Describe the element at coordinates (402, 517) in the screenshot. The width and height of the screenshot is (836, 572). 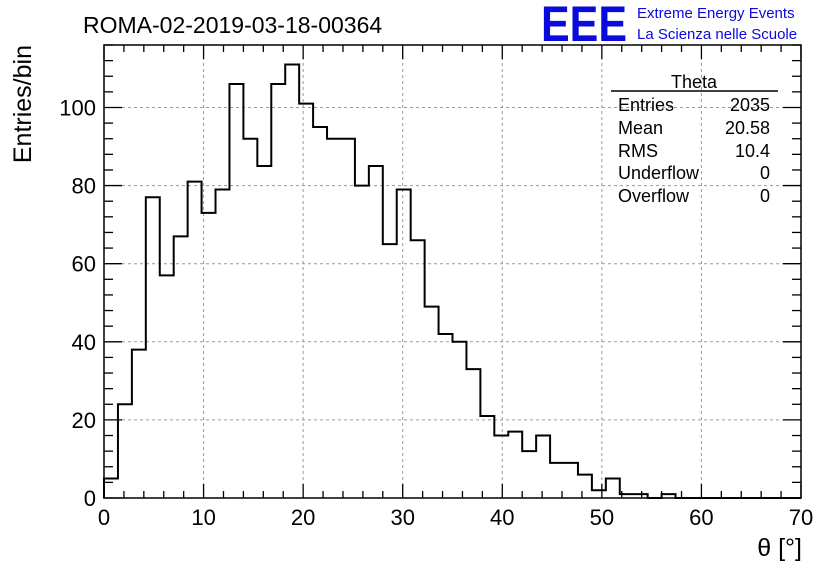
I see `x-tick-label: 30` at that location.